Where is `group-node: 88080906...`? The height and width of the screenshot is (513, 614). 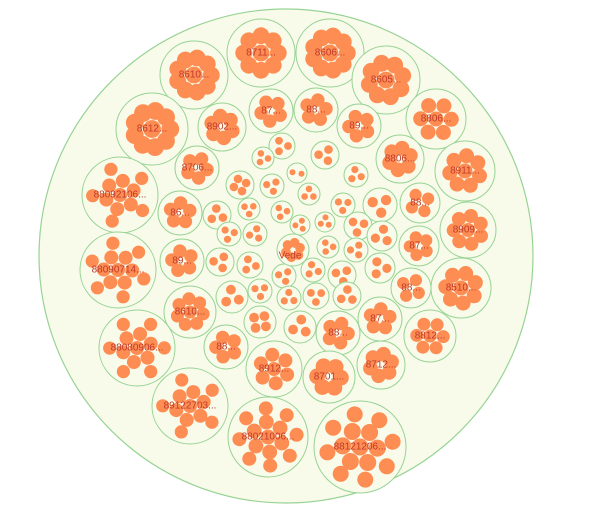
group-node: 88080906... is located at coordinates (137, 348).